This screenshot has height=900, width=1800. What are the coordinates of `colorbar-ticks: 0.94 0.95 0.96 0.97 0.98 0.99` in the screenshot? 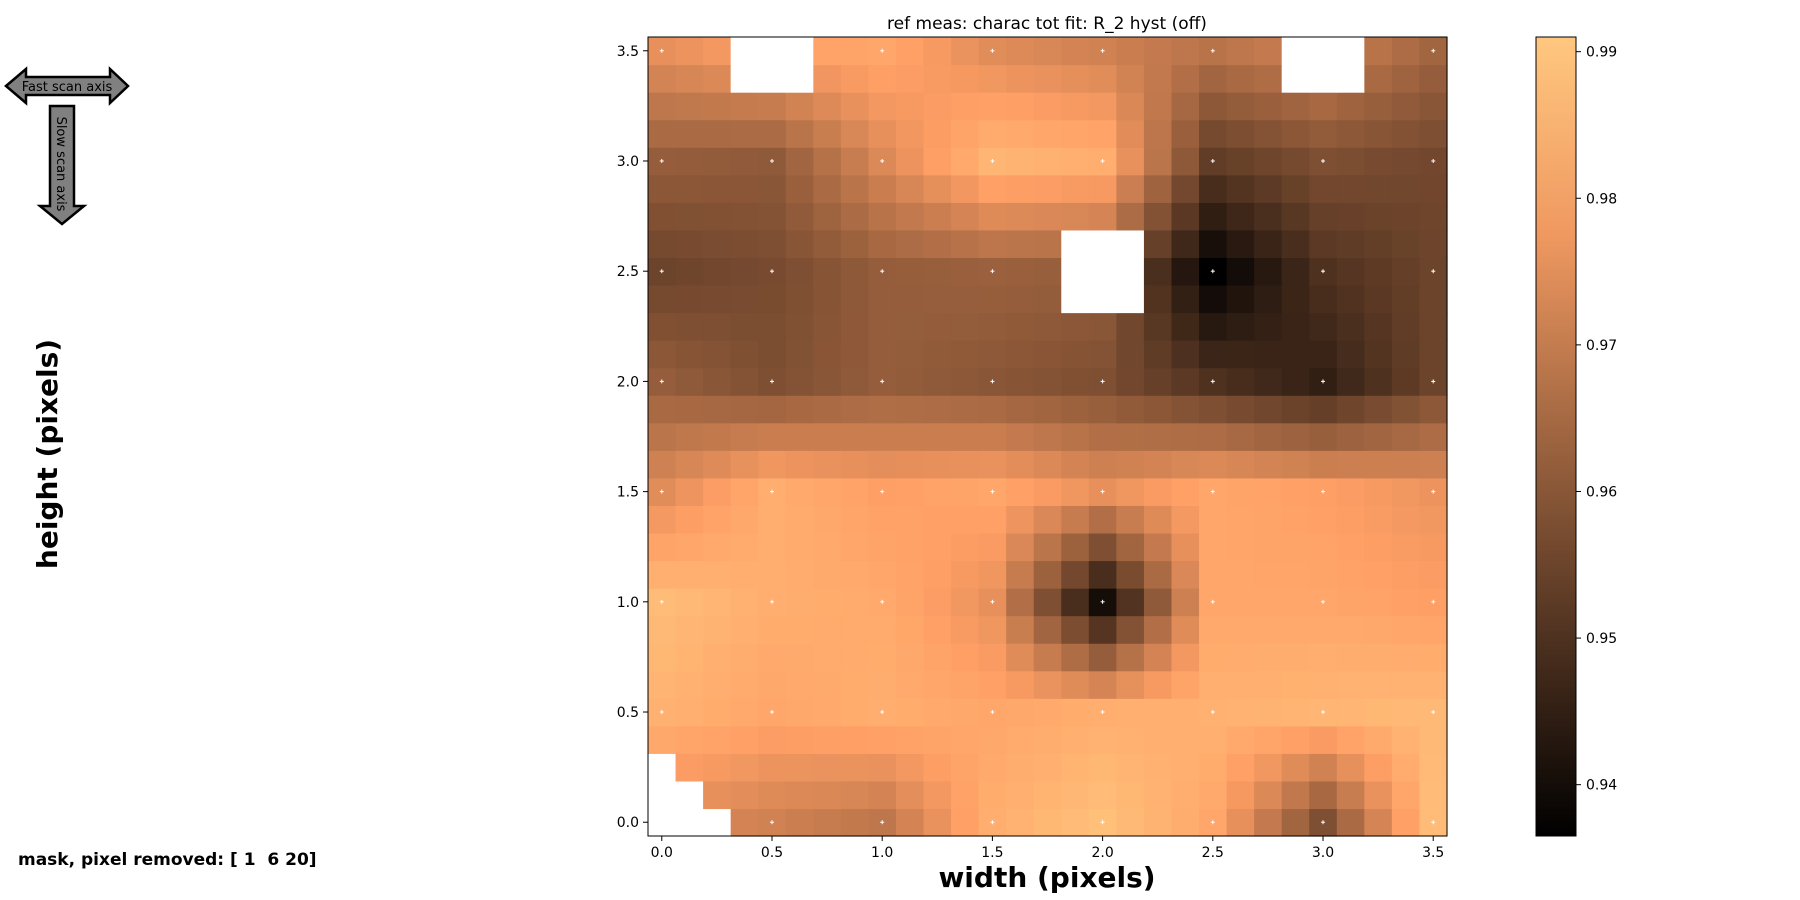 It's located at (1596, 419).